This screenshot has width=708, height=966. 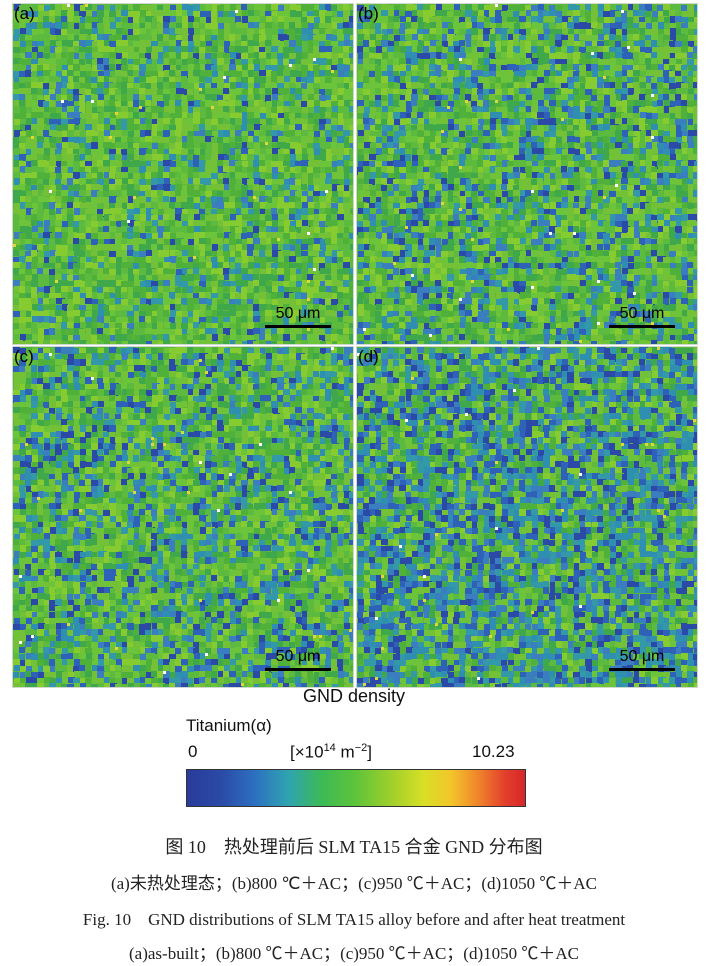 I want to click on unit-mid: m, so click(x=345, y=752).